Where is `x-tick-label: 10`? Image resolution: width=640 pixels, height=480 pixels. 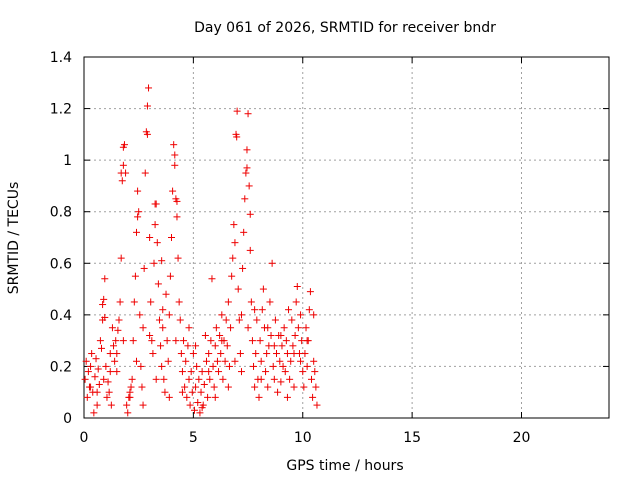
x-tick-label: 10 is located at coordinates (303, 438).